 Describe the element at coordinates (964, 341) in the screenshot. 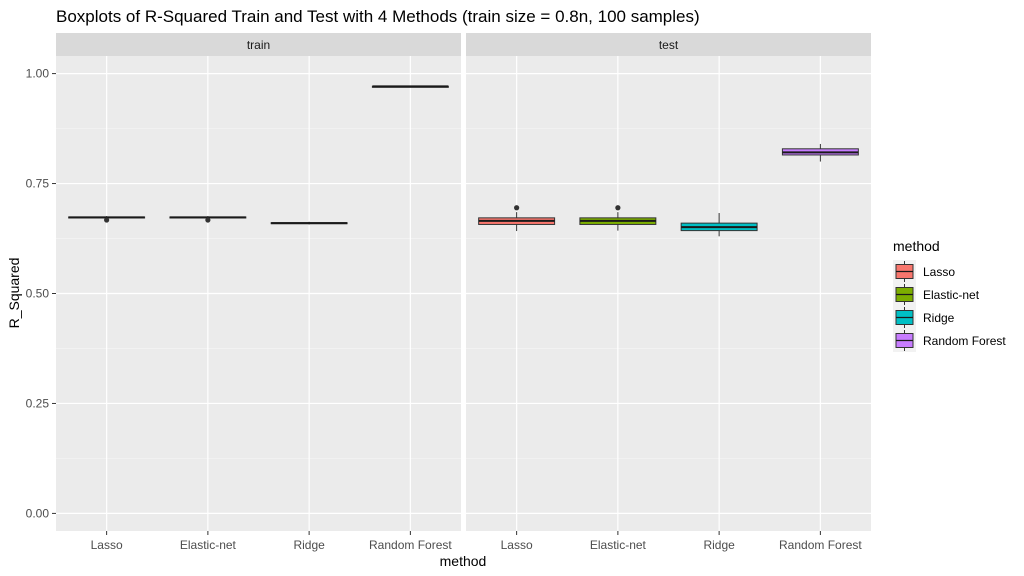

I see `legend-label: Random Forest` at that location.